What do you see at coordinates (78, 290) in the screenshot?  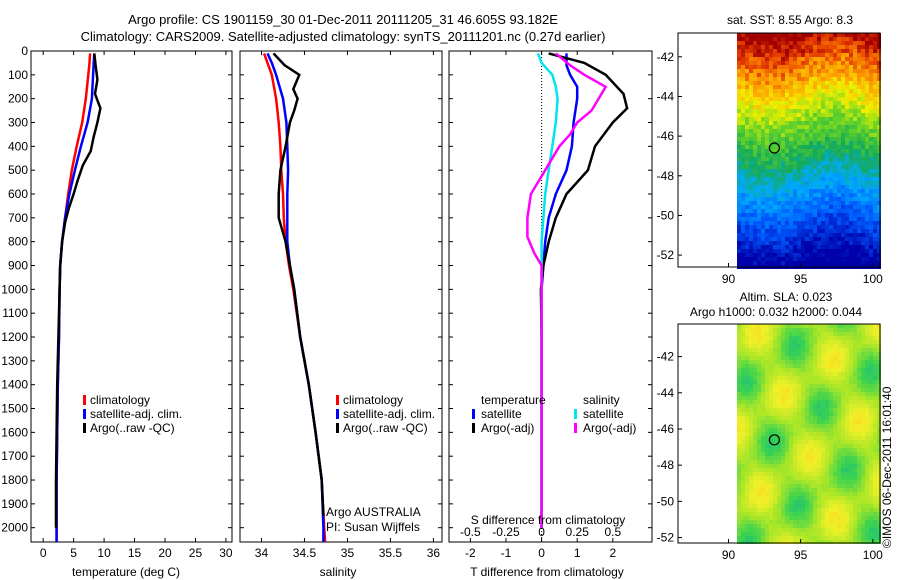 I see `series-line` at bounding box center [78, 290].